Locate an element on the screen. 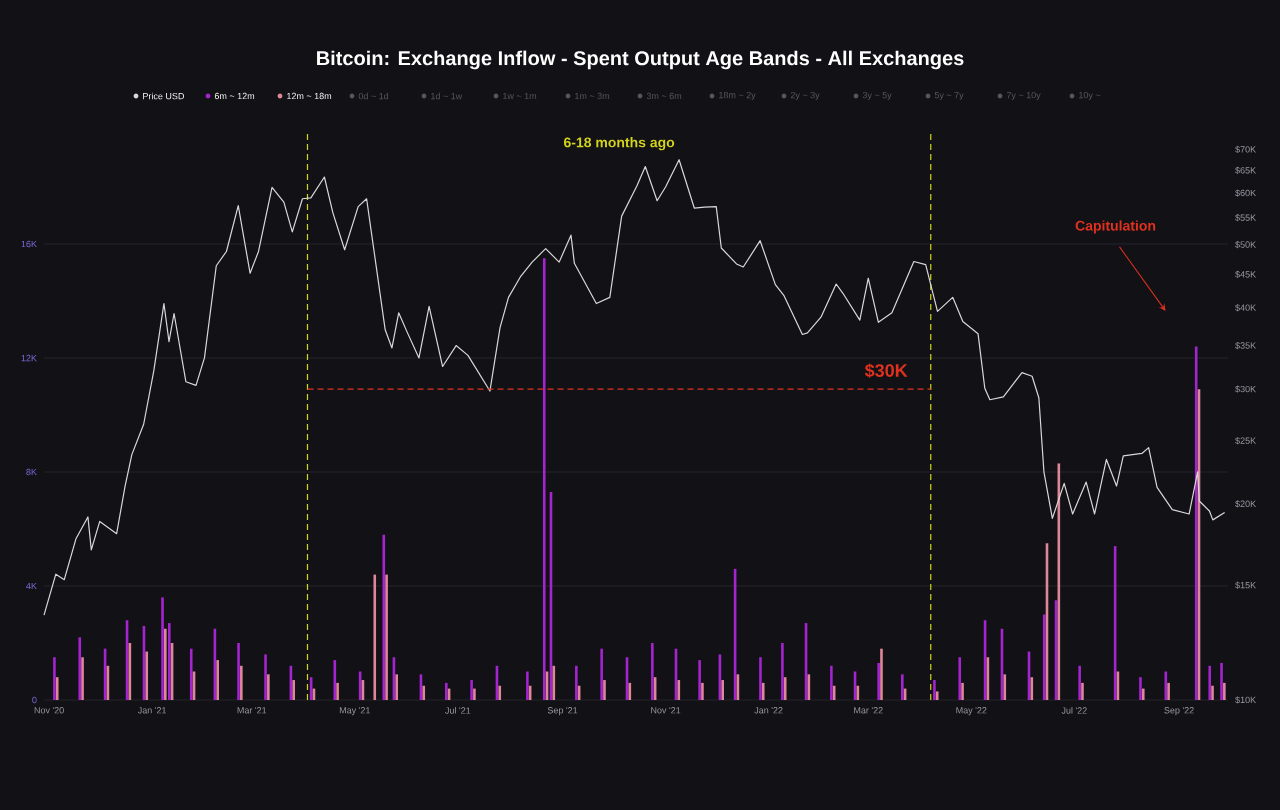 The width and height of the screenshot is (1280, 810). ref-line-label: $30K is located at coordinates (886, 371).